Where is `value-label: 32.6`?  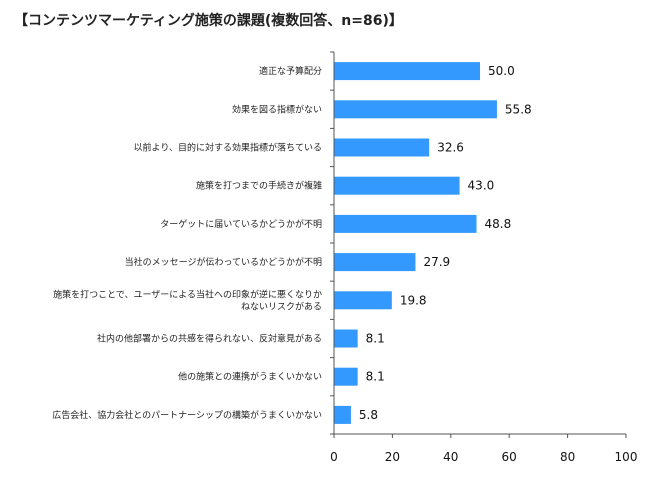 value-label: 32.6 is located at coordinates (450, 148).